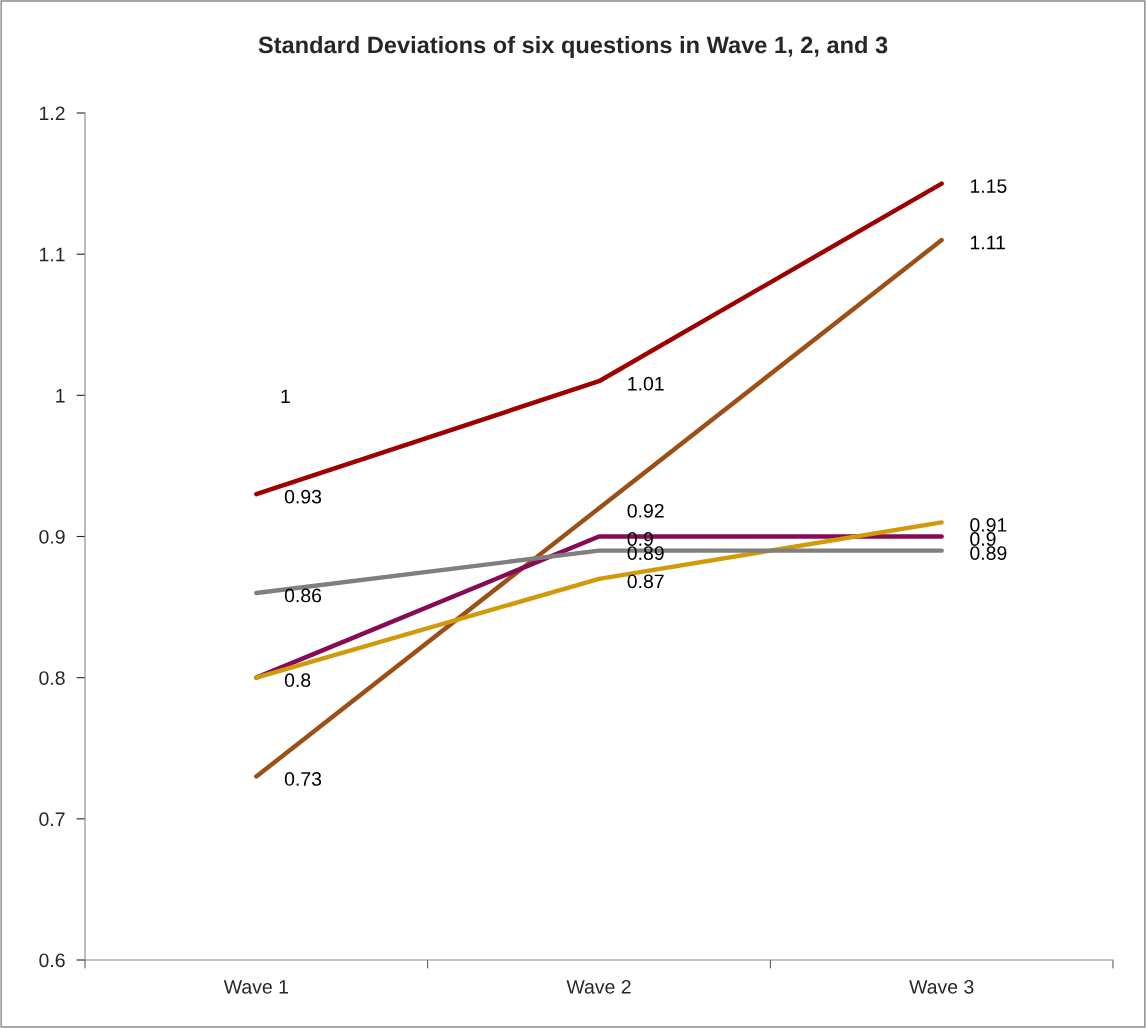 The image size is (1146, 1028). What do you see at coordinates (646, 383) in the screenshot?
I see `data-label: 1.01` at bounding box center [646, 383].